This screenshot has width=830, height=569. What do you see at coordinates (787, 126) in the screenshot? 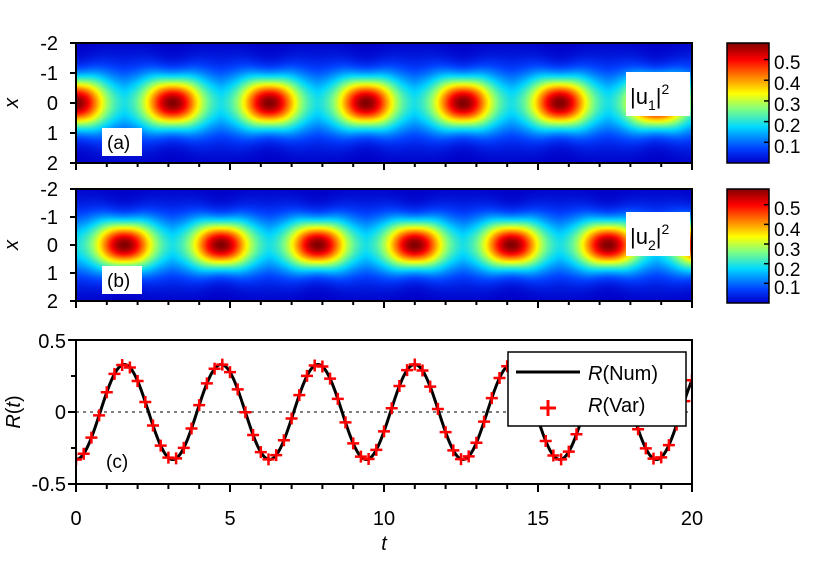
I see `colorbar-a-tick-label: 0.2` at bounding box center [787, 126].